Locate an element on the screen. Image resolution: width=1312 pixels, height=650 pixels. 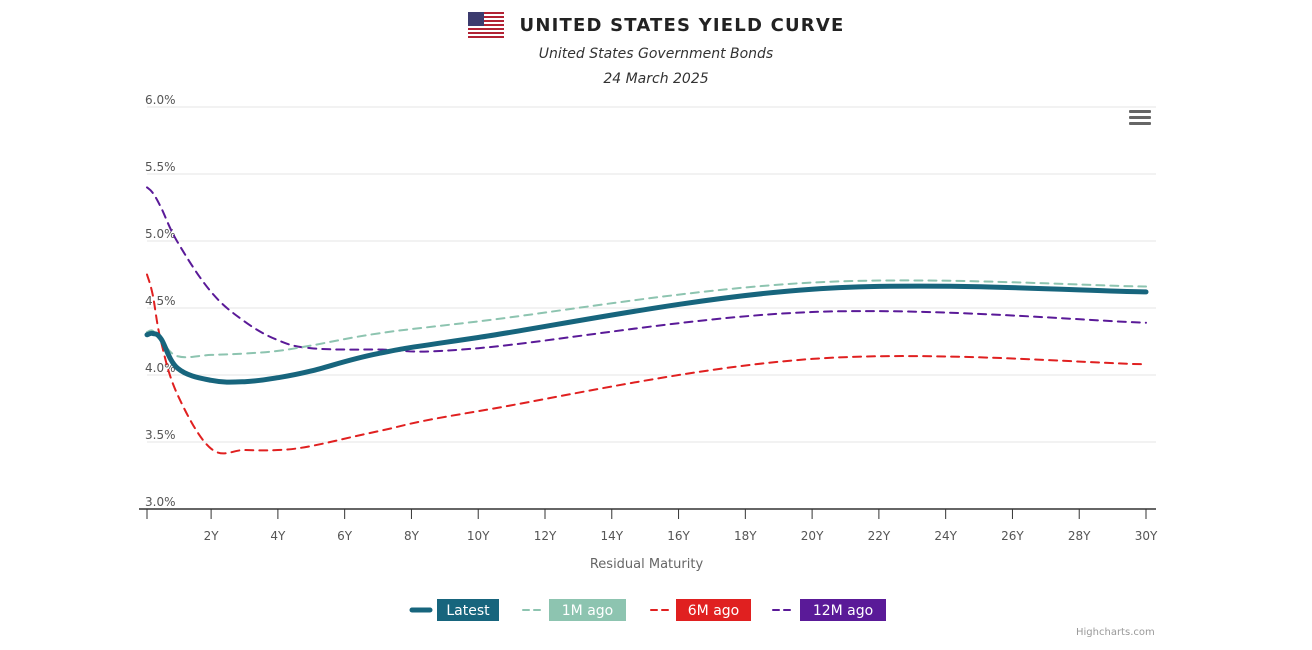
legend-item-1m-ago: 1M ago is located at coordinates (574, 610).